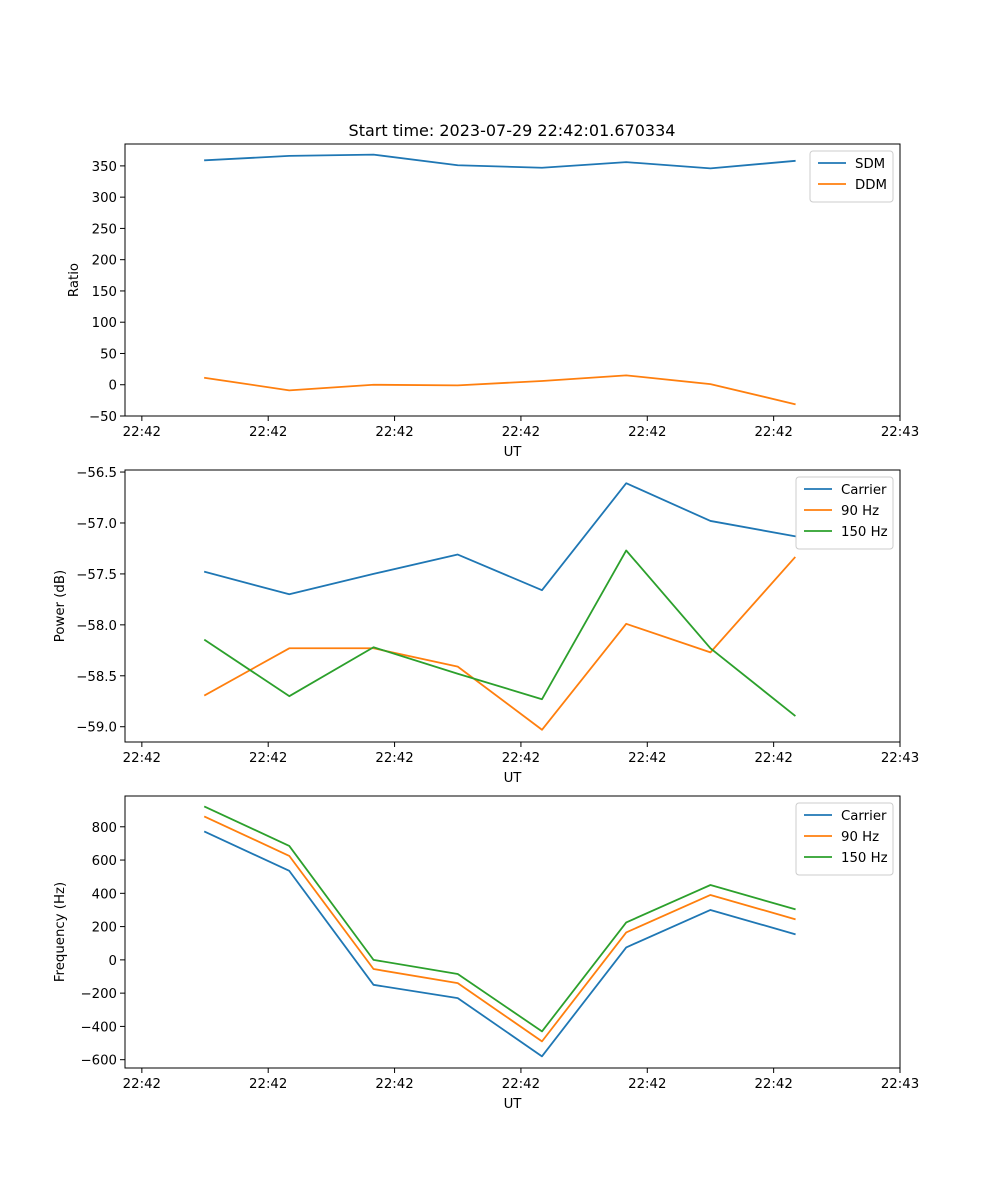 Image resolution: width=1000 pixels, height=1200 pixels. Describe the element at coordinates (60, 932) in the screenshot. I see `y-axis-label: Frequency (Hz)` at that location.